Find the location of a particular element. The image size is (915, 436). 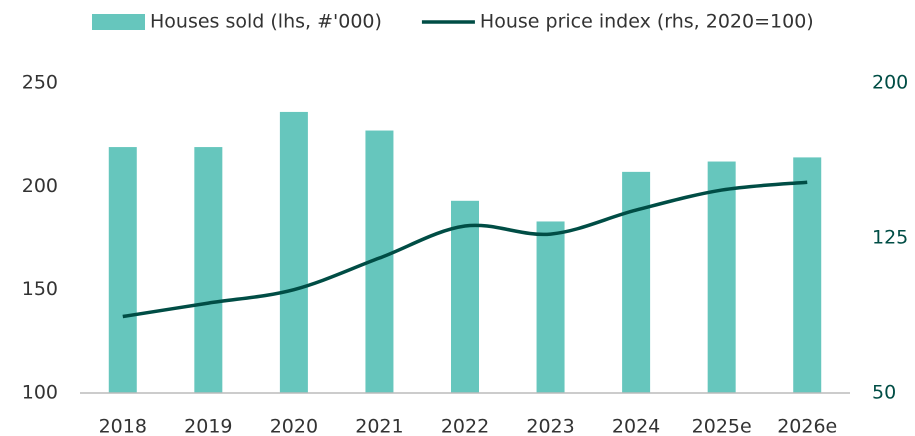

x-tick-label: 2022 is located at coordinates (465, 426).